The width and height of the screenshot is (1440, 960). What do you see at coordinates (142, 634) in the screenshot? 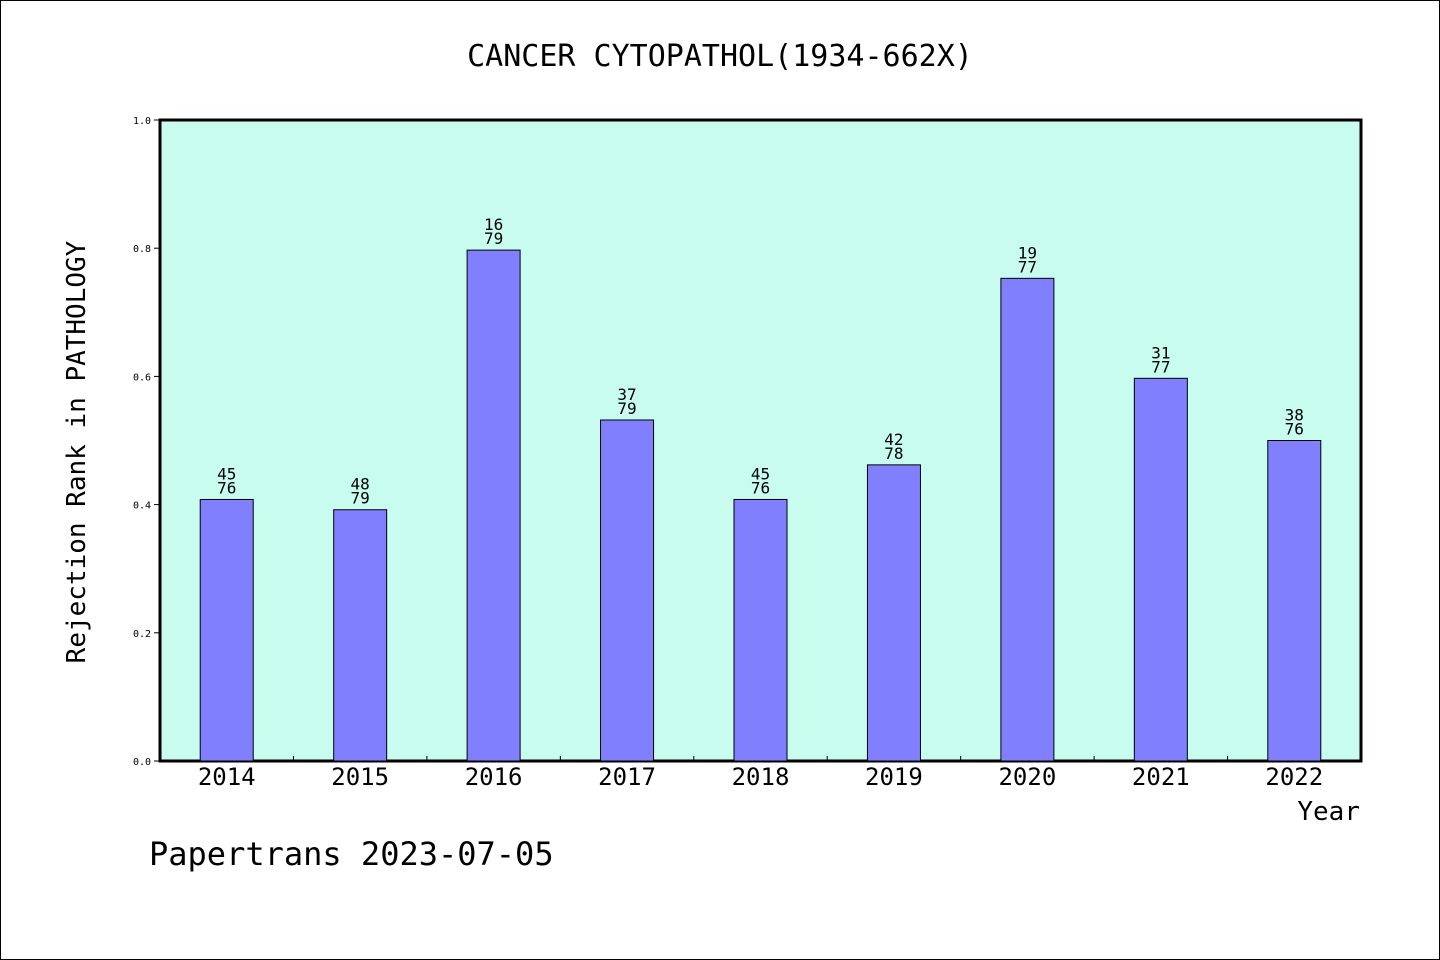
I see `y-tick-label-0.2: 0.2` at bounding box center [142, 634].